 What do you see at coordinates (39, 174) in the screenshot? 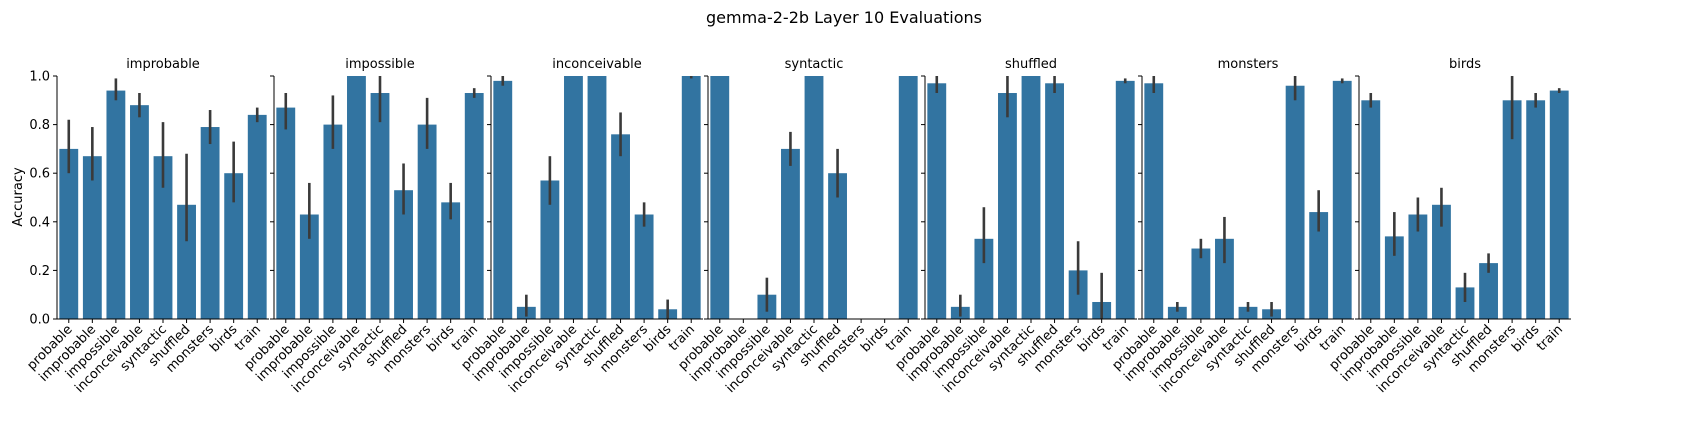
I see `y-tick-label: 0.6` at bounding box center [39, 174].